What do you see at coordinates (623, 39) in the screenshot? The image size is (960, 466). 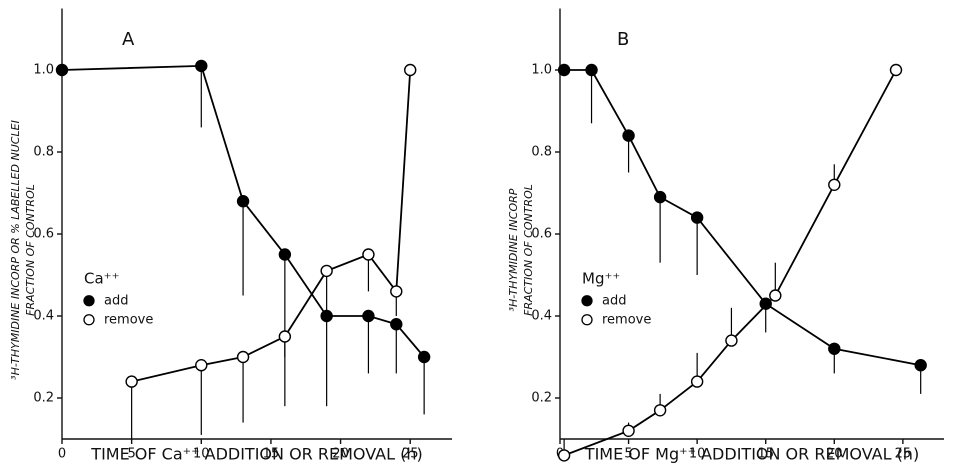 I see `panel-label: B` at bounding box center [623, 39].